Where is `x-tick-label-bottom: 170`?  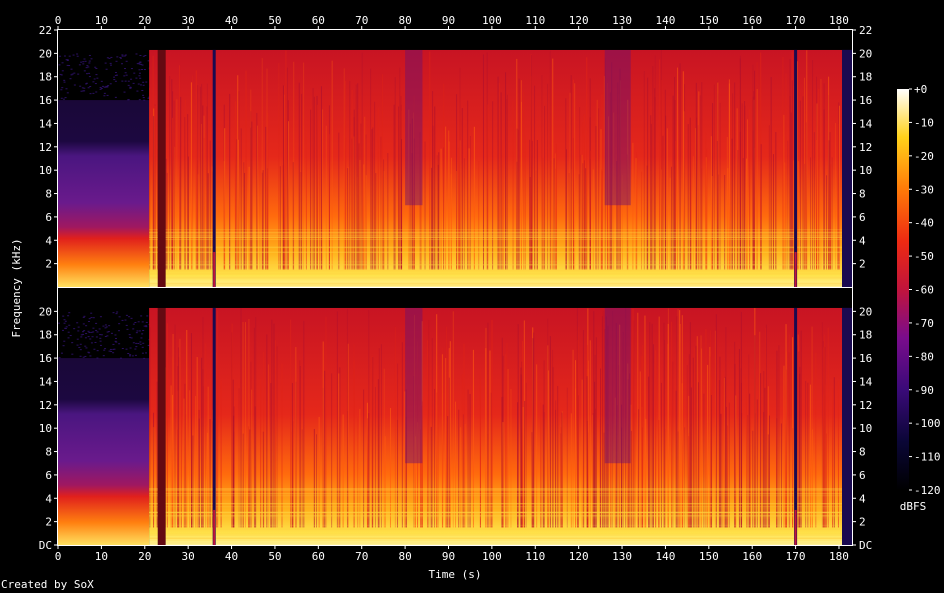
x-tick-label-bottom: 170 is located at coordinates (796, 556).